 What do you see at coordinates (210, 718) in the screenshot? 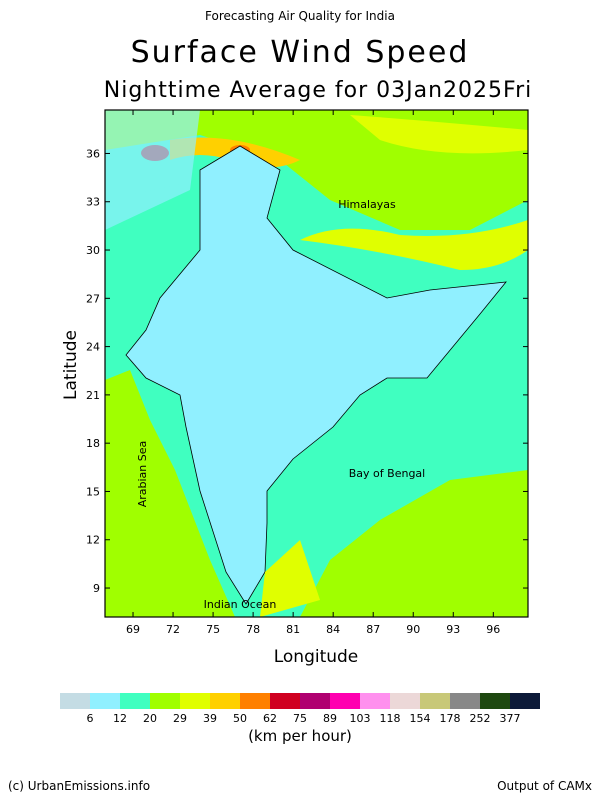
I see `legend-bound-label: 39` at bounding box center [210, 718].